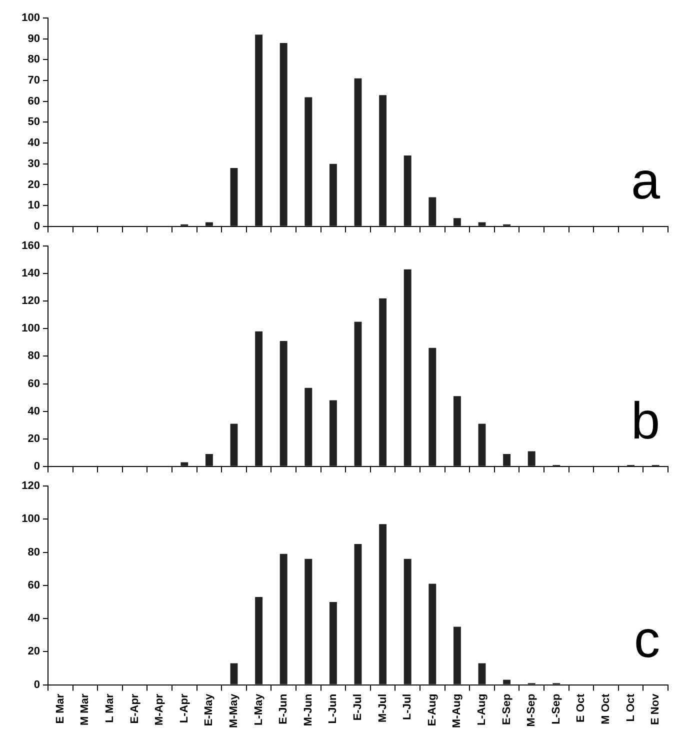 The width and height of the screenshot is (676, 741). I want to click on x-tick-label: E-Jul, so click(358, 707).